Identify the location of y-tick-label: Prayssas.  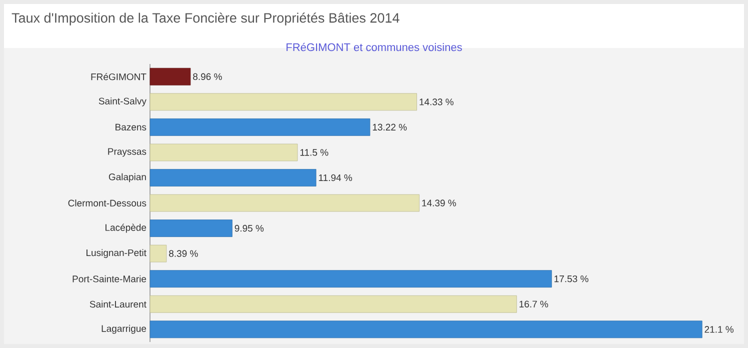
(127, 152).